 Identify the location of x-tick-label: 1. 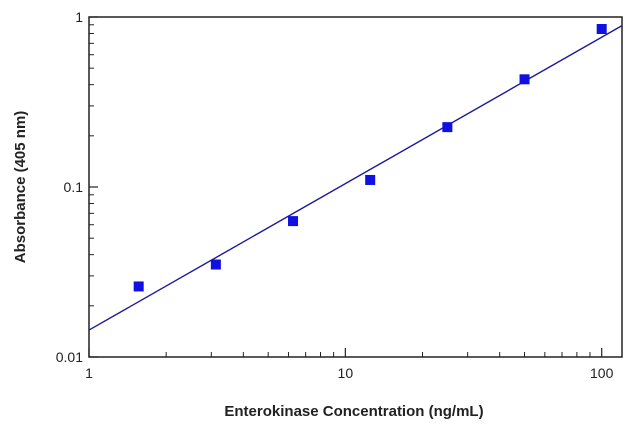
(89, 373).